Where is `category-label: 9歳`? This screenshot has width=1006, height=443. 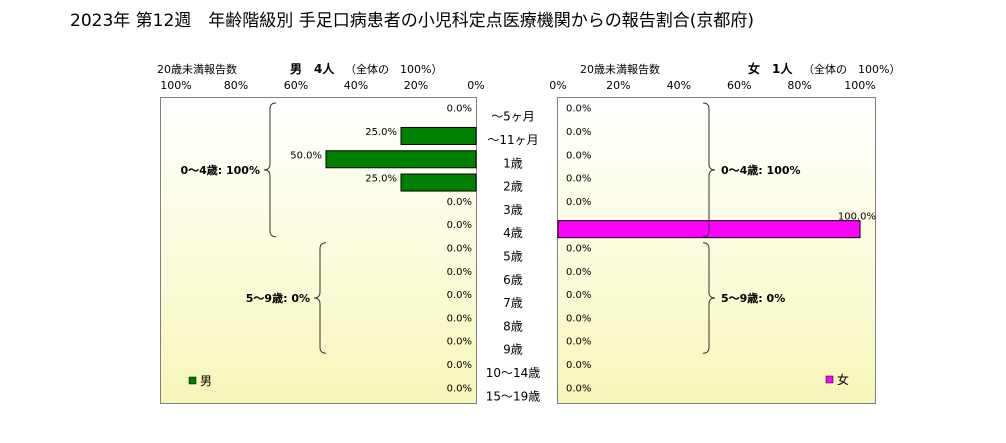 category-label: 9歳 is located at coordinates (513, 350).